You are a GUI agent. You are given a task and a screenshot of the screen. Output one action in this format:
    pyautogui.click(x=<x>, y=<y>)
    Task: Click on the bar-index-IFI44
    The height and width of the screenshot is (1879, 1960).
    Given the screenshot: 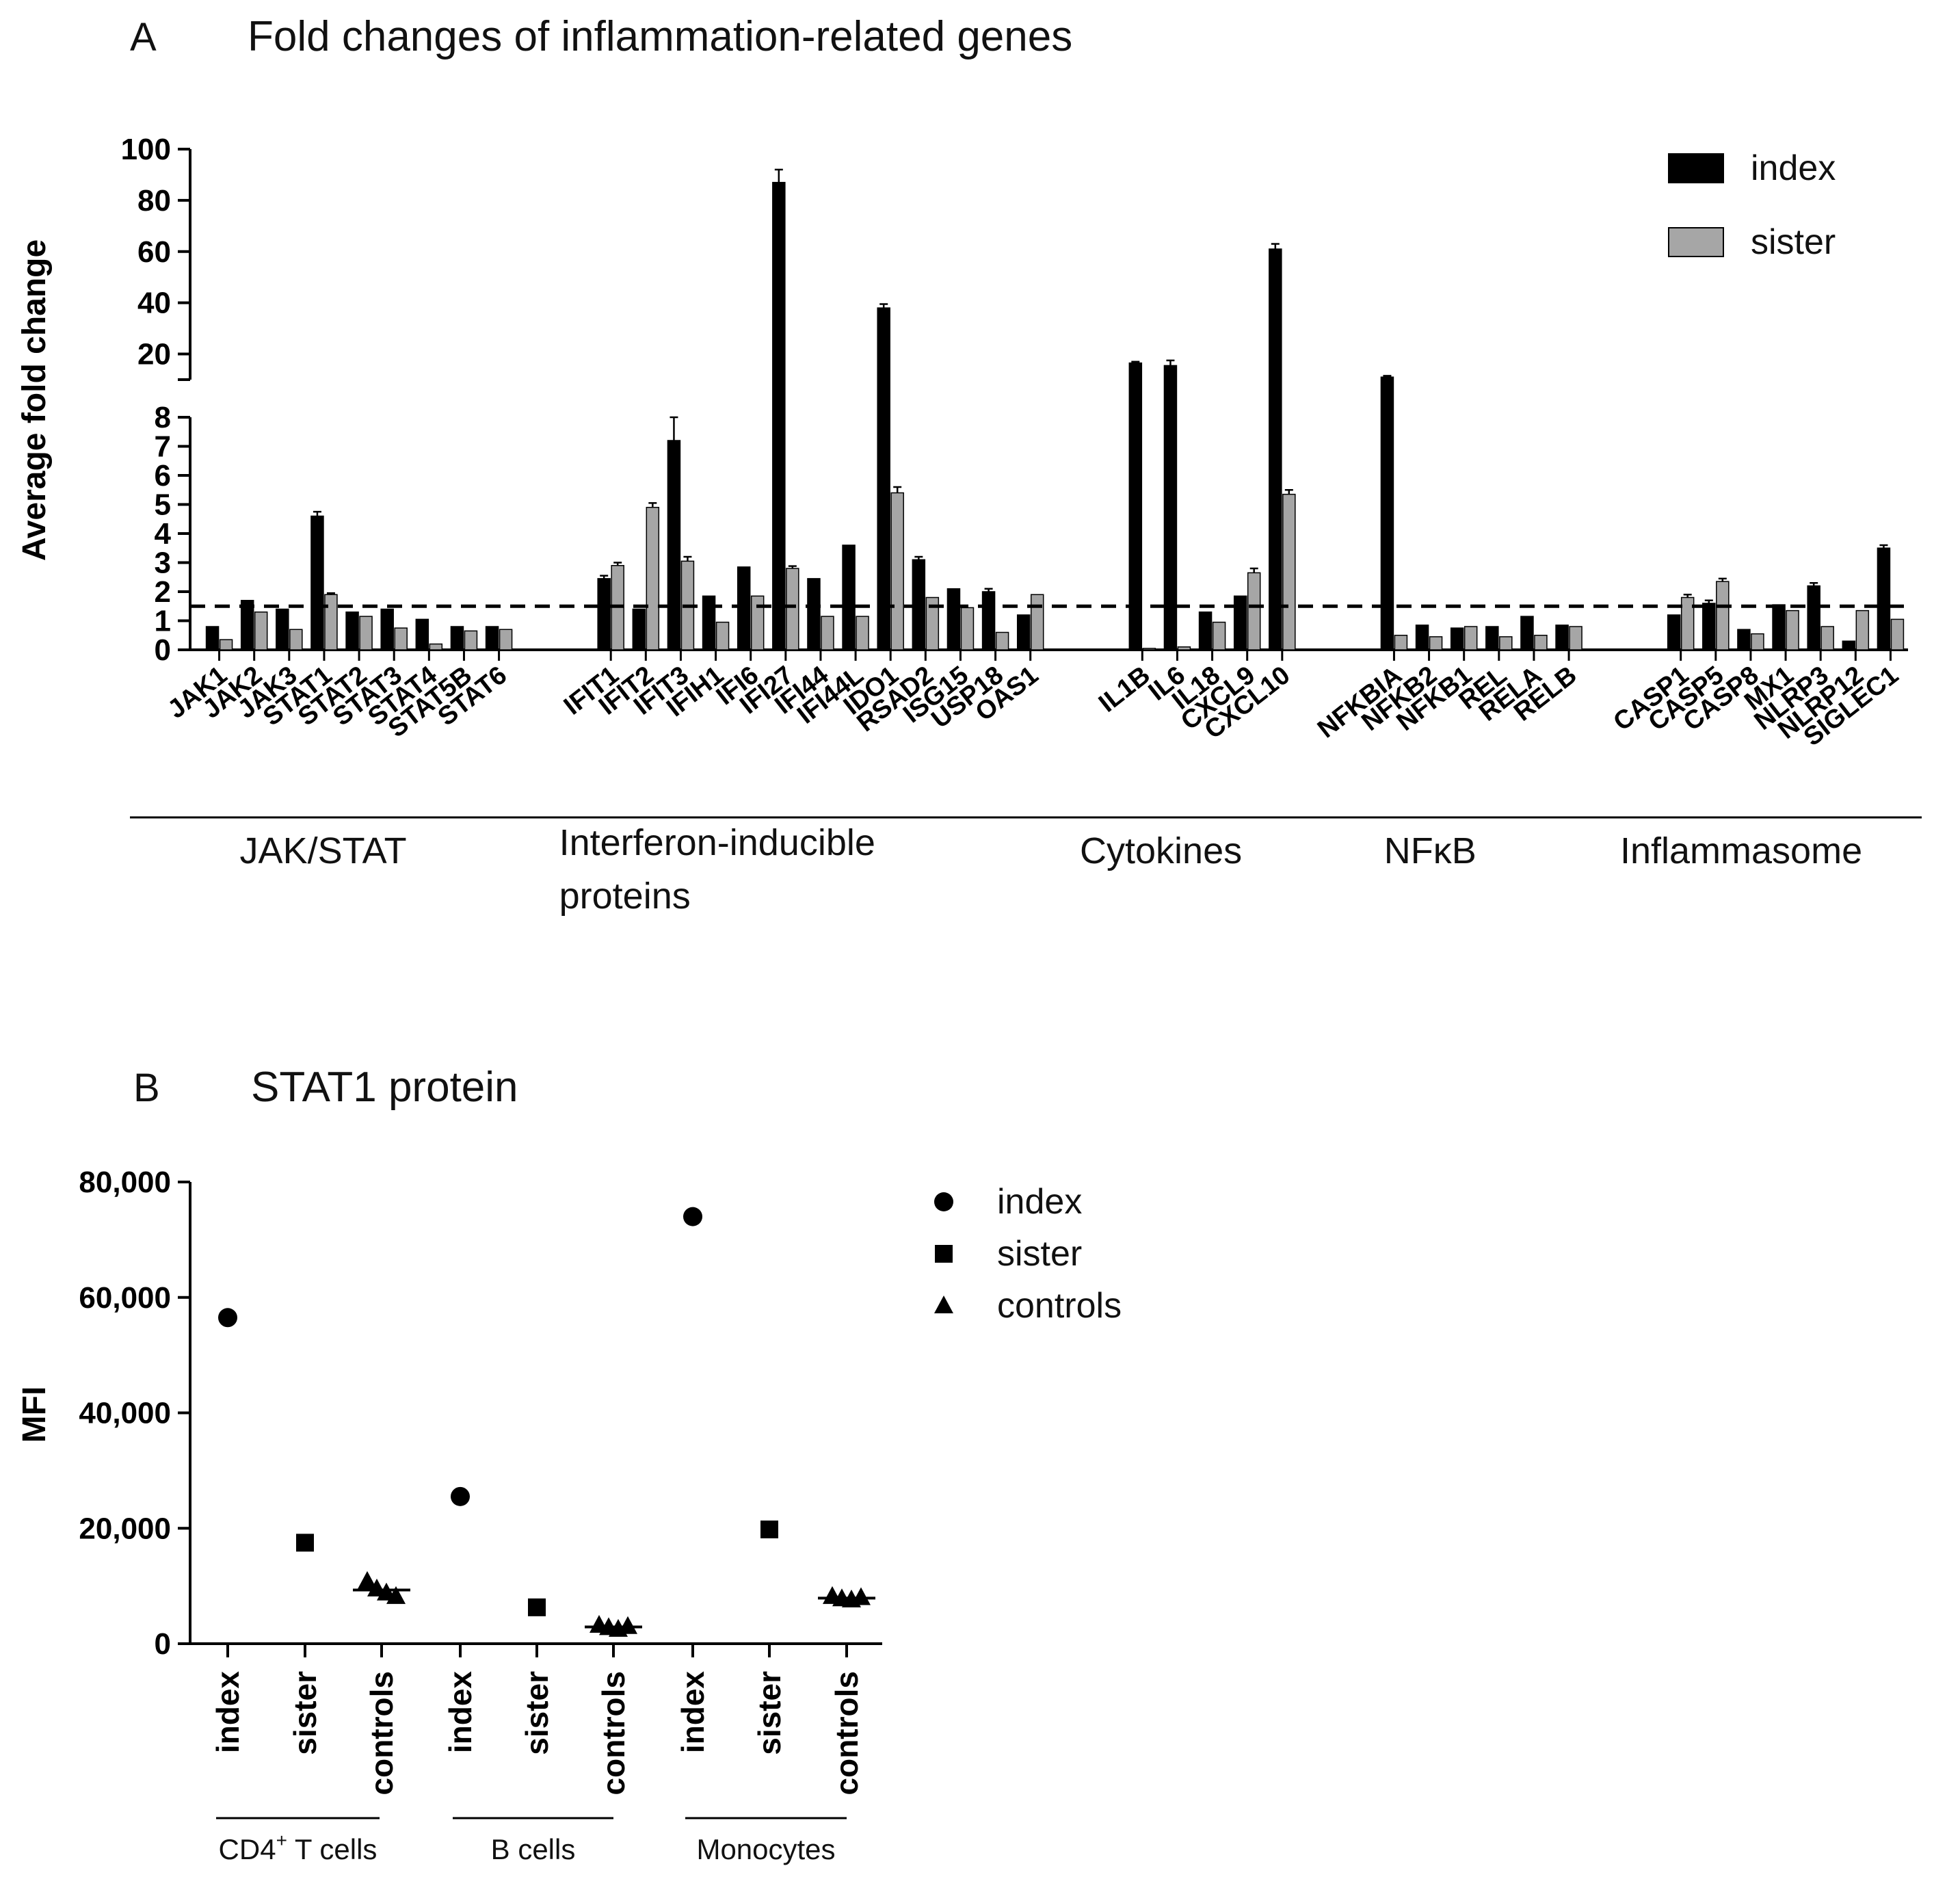 What is the action you would take?
    pyautogui.click(x=814, y=614)
    